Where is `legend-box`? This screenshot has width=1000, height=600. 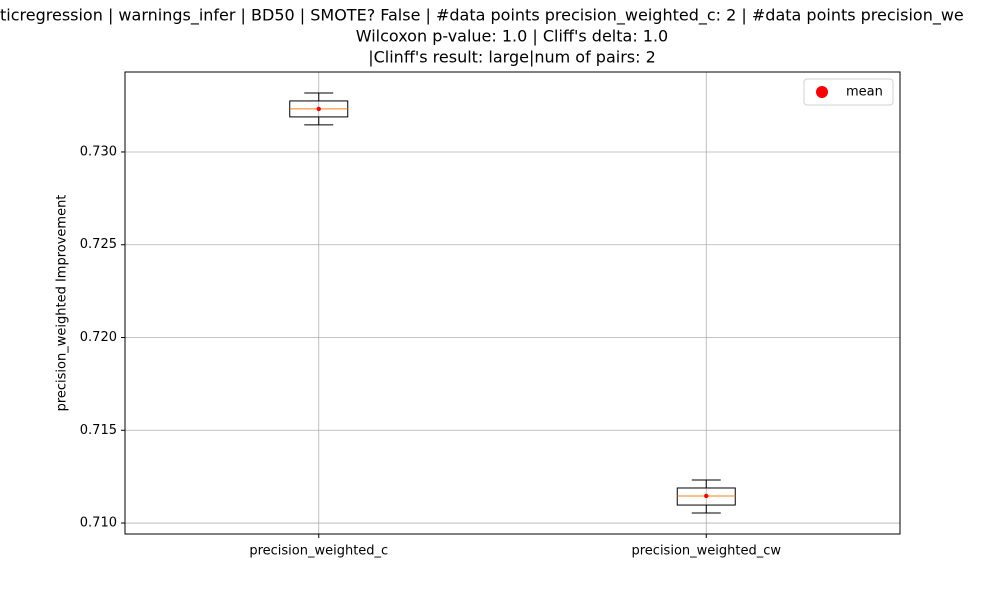 legend-box is located at coordinates (848, 92).